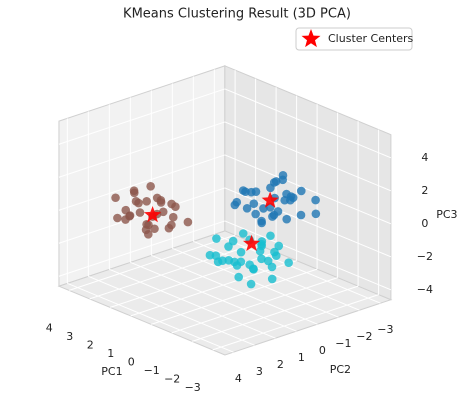 This screenshot has height=414, width=474. Describe the element at coordinates (259, 371) in the screenshot. I see `y-tick-label: 3` at that location.